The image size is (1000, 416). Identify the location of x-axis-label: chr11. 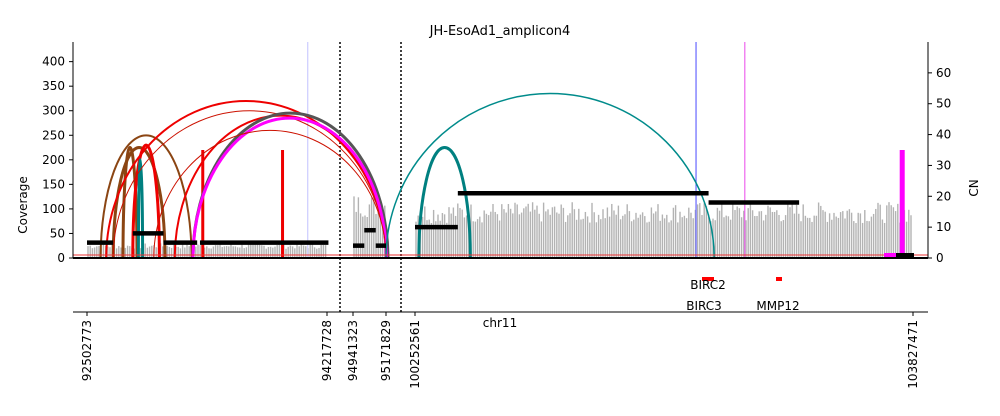
(500, 323).